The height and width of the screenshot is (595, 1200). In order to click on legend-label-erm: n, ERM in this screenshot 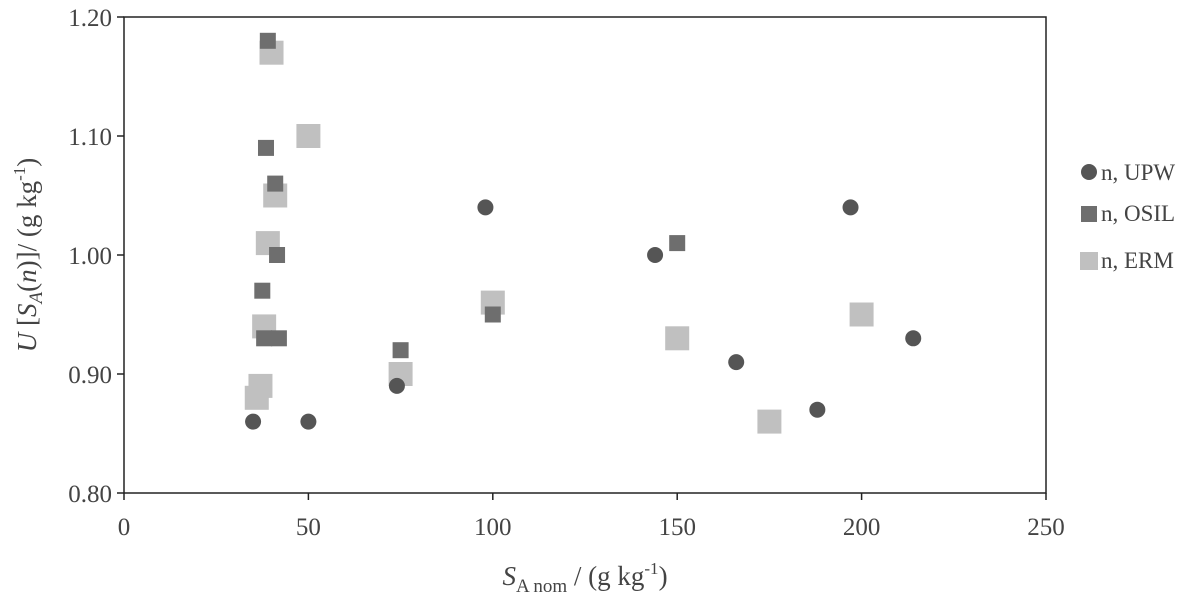, I will do `click(1137, 260)`.